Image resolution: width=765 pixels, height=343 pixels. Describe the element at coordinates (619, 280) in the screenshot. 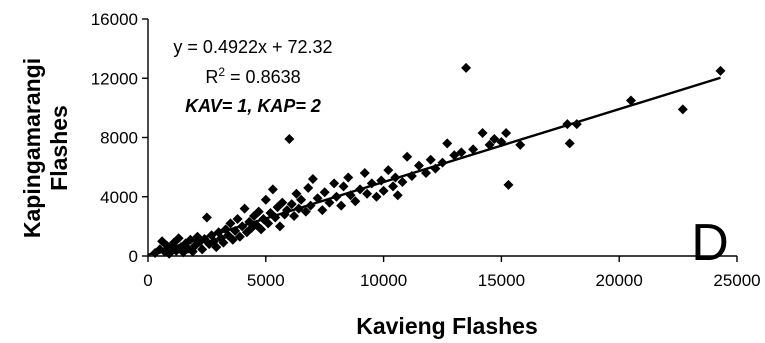

I see `x-tick-label: 20000` at that location.